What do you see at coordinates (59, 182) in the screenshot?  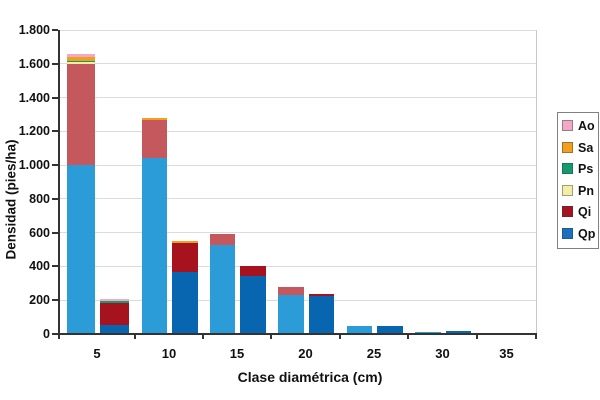 I see `y-axis-line` at bounding box center [59, 182].